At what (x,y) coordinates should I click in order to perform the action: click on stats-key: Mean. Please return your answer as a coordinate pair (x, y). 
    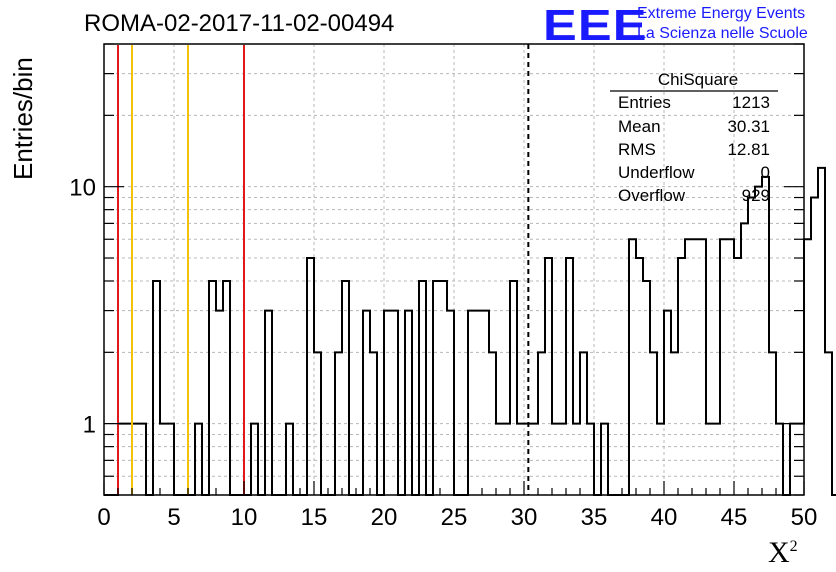
    Looking at the image, I should click on (639, 126).